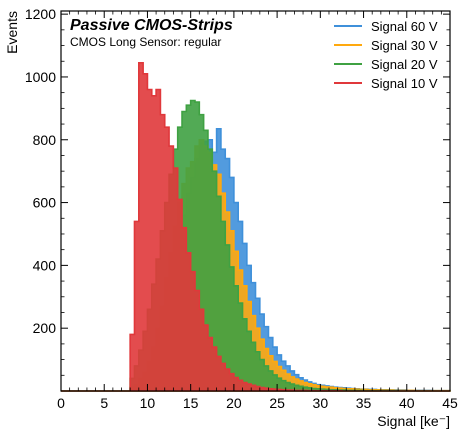 This screenshot has height=437, width=465. Describe the element at coordinates (404, 83) in the screenshot. I see `legend-label: Signal 10 V` at that location.